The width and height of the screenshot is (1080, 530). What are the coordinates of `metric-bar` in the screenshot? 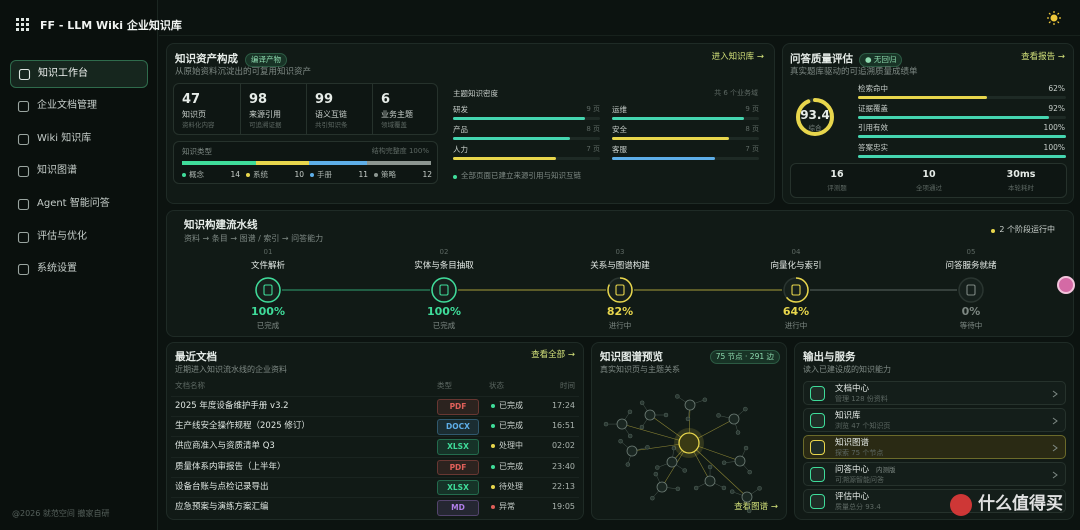 It's located at (922, 97).